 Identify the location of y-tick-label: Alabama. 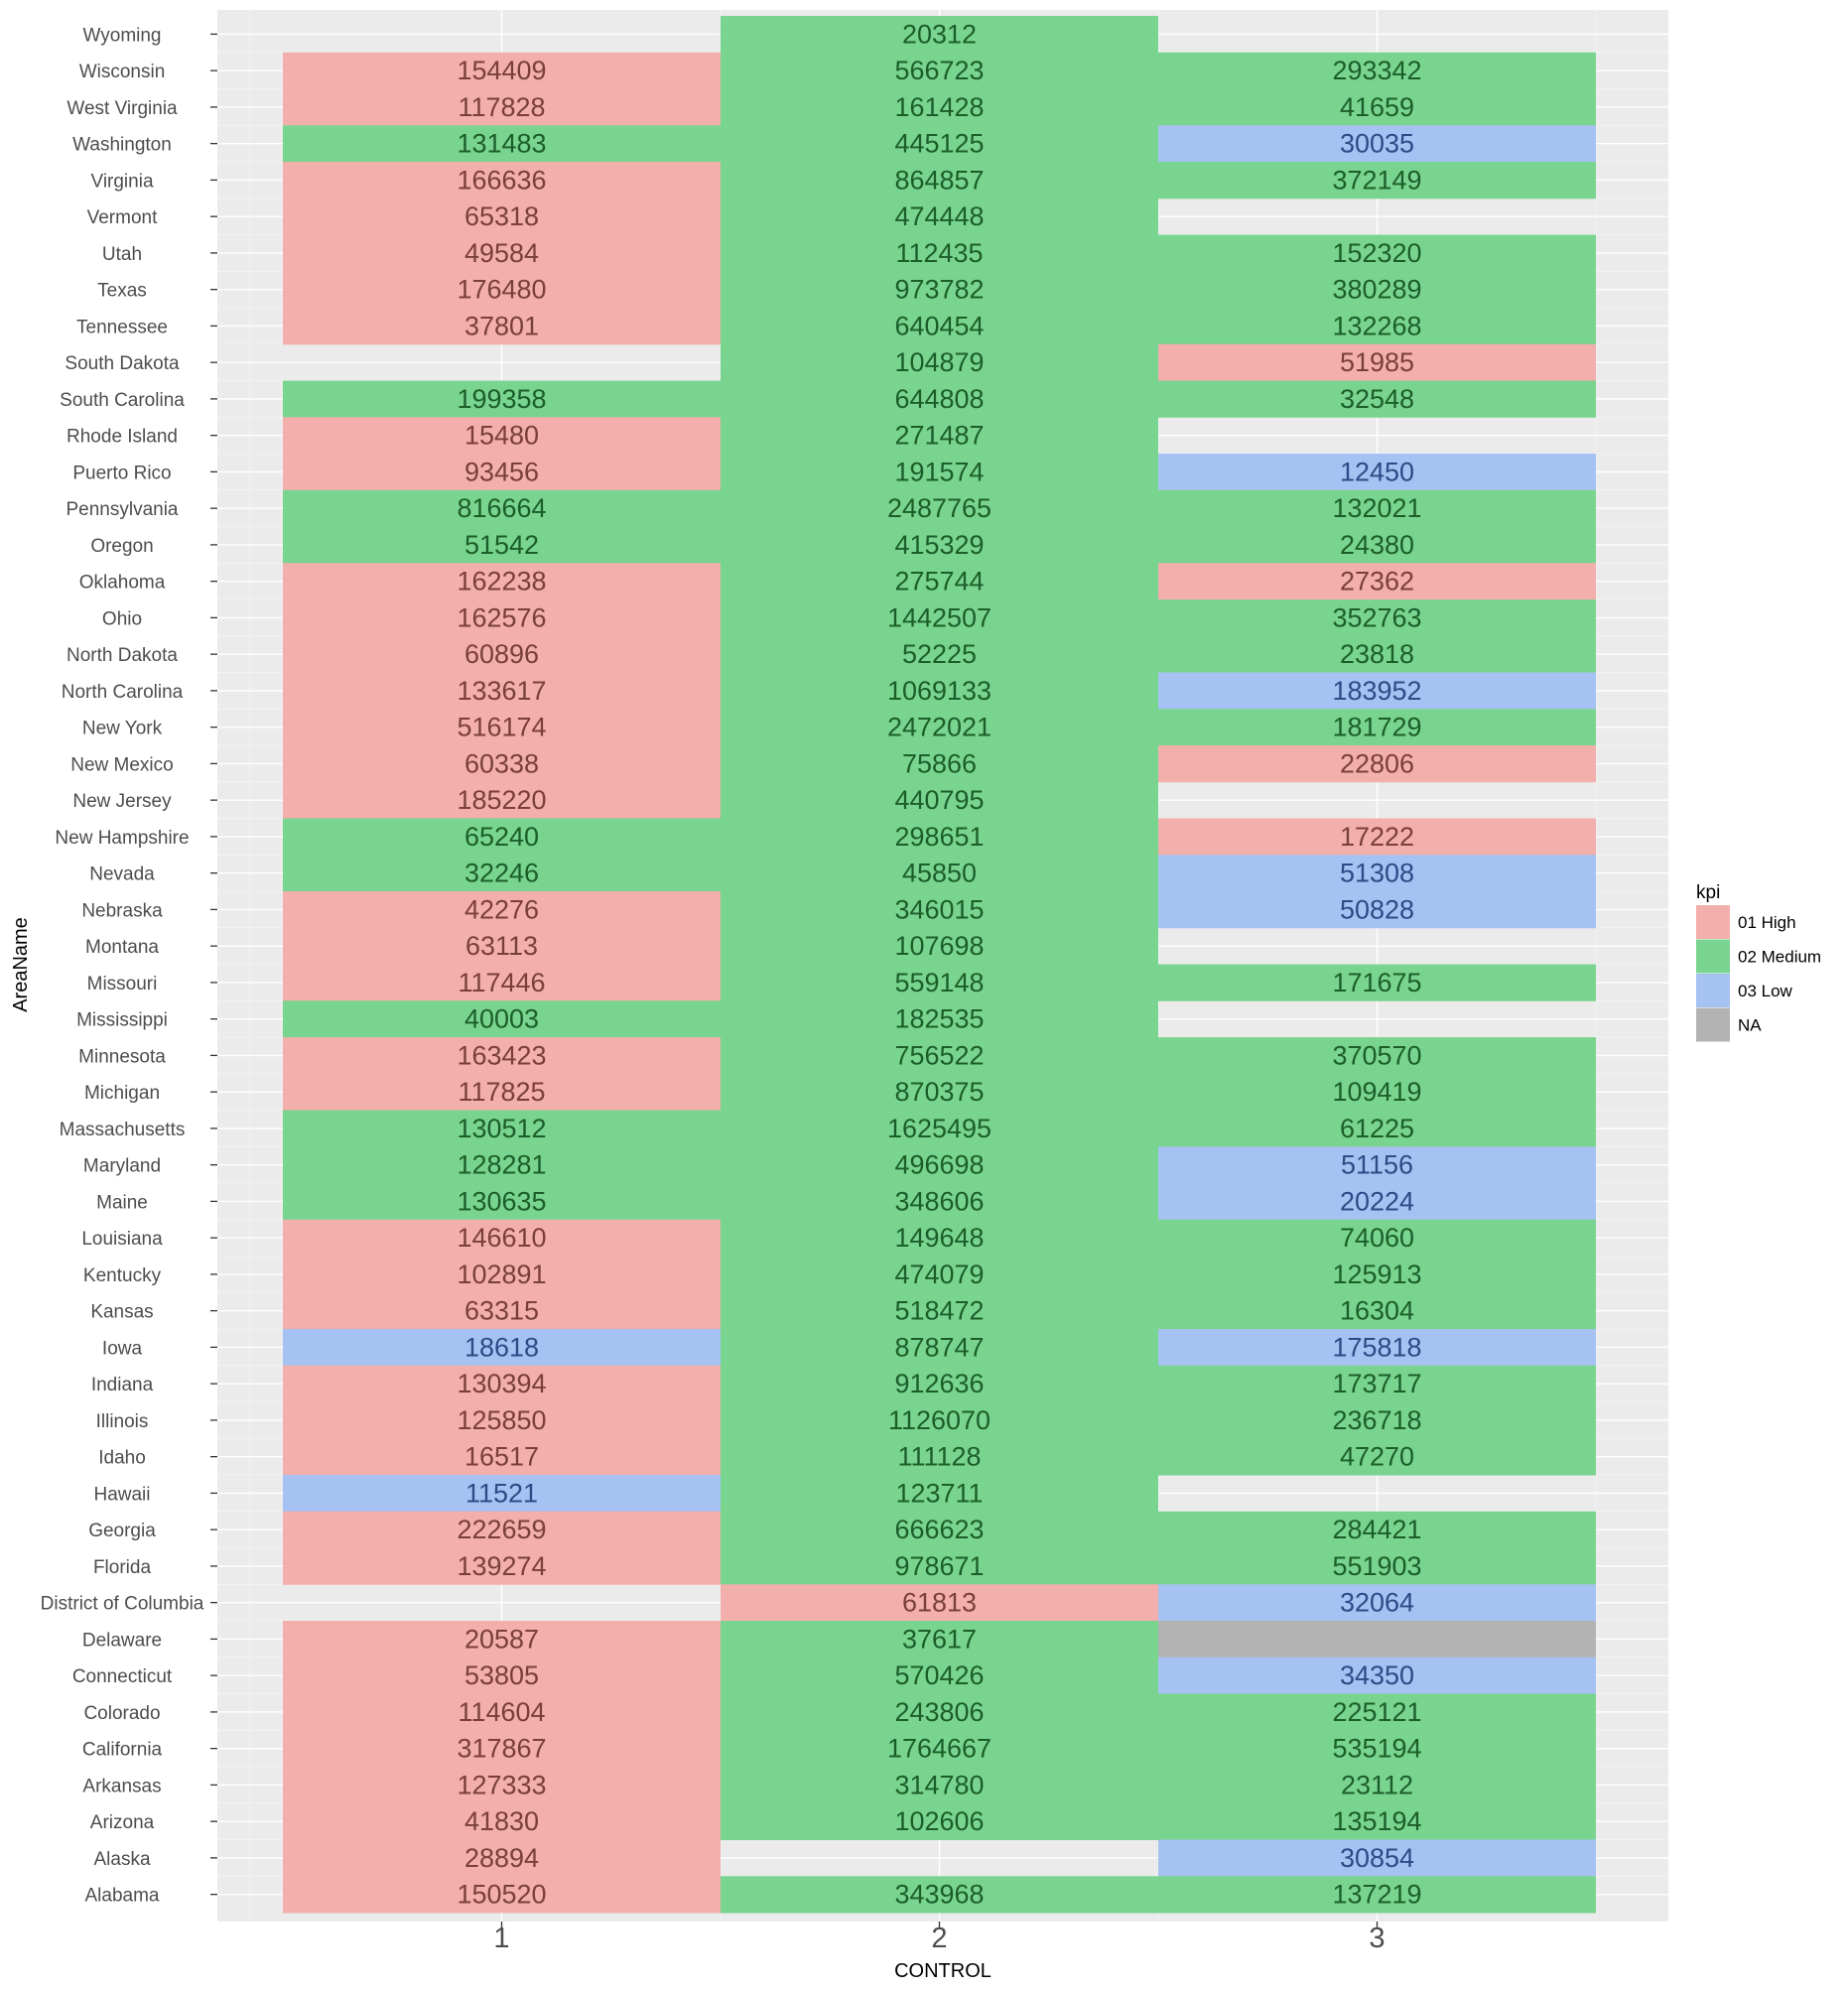
(122, 1897).